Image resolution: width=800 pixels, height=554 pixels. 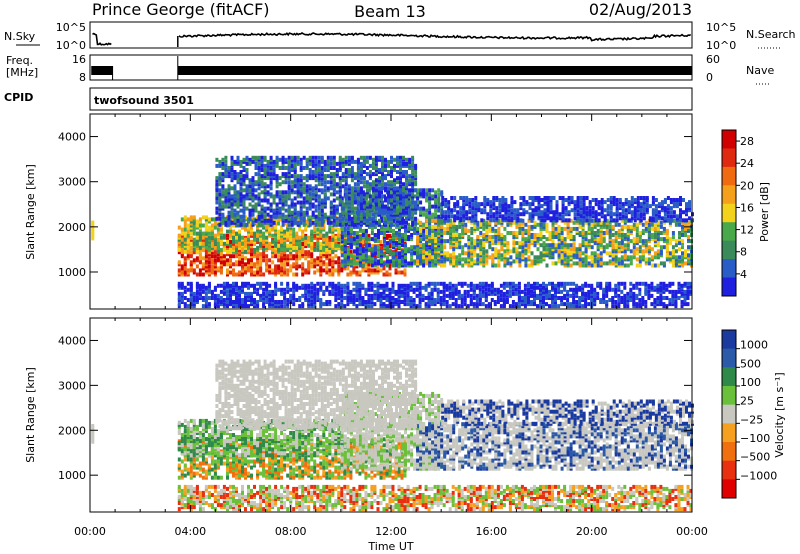 What do you see at coordinates (392, 39) in the screenshot?
I see `nsky-line` at bounding box center [392, 39].